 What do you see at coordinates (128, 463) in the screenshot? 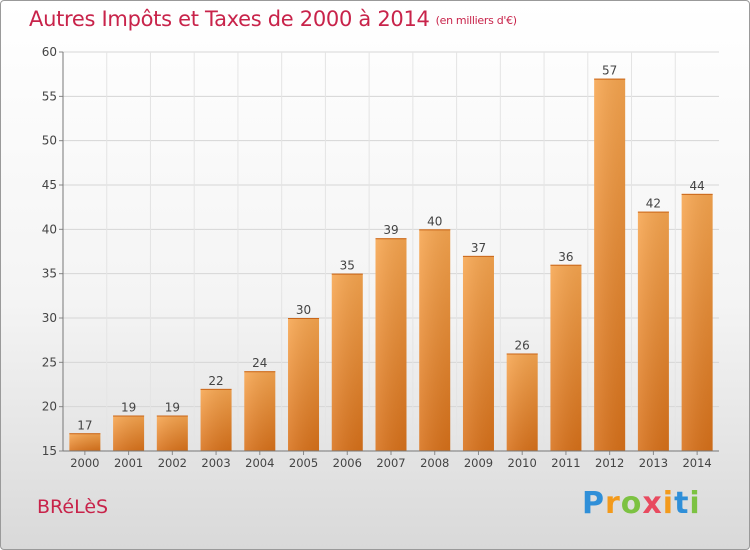
I see `x-tick-label: 2001` at bounding box center [128, 463].